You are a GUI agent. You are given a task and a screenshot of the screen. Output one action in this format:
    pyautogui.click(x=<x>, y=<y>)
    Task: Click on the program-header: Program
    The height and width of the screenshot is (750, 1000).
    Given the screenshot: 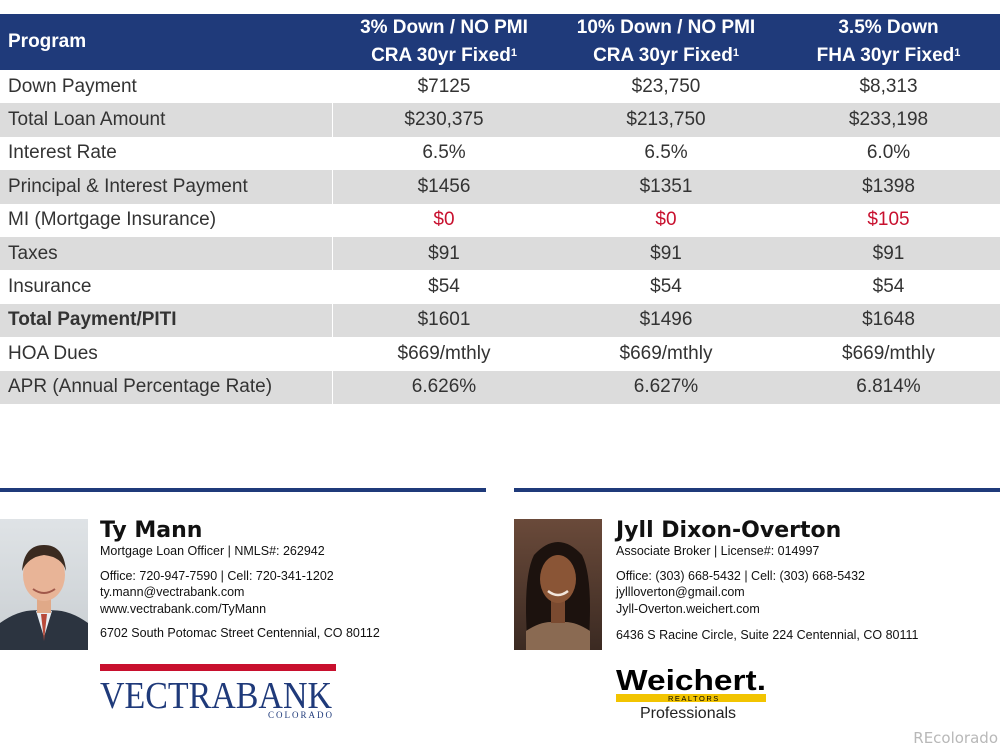 What is the action you would take?
    pyautogui.click(x=47, y=41)
    